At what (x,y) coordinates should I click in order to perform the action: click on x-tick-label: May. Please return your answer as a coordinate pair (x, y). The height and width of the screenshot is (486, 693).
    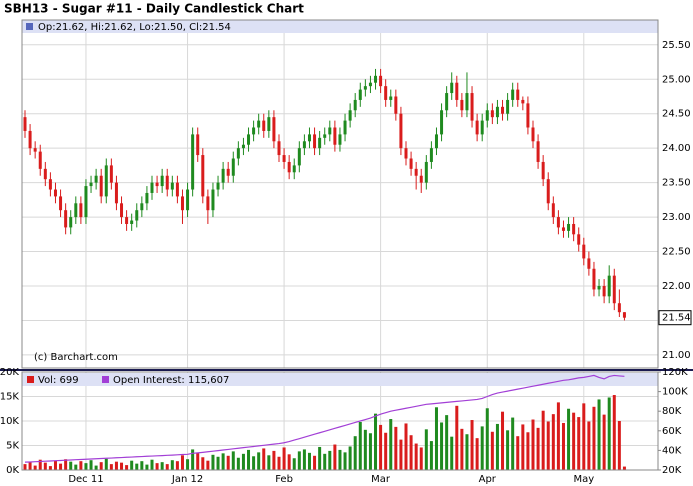
    Looking at the image, I should click on (583, 479).